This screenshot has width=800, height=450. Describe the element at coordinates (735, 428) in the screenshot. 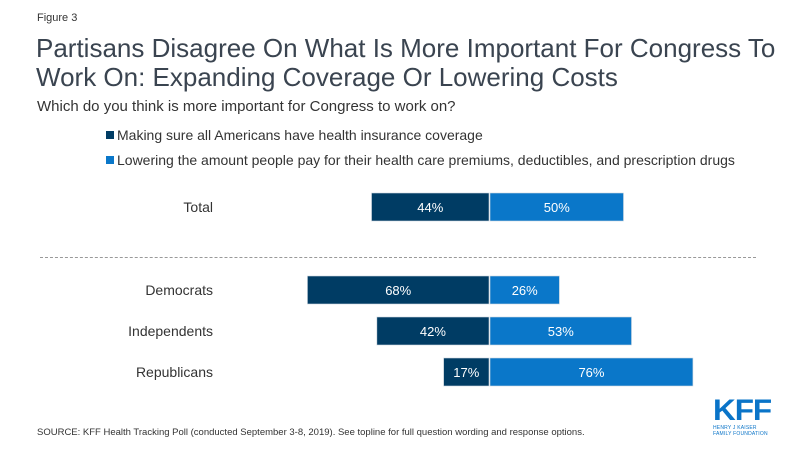

I see `logo-line-1: HENRY J KAISER` at that location.